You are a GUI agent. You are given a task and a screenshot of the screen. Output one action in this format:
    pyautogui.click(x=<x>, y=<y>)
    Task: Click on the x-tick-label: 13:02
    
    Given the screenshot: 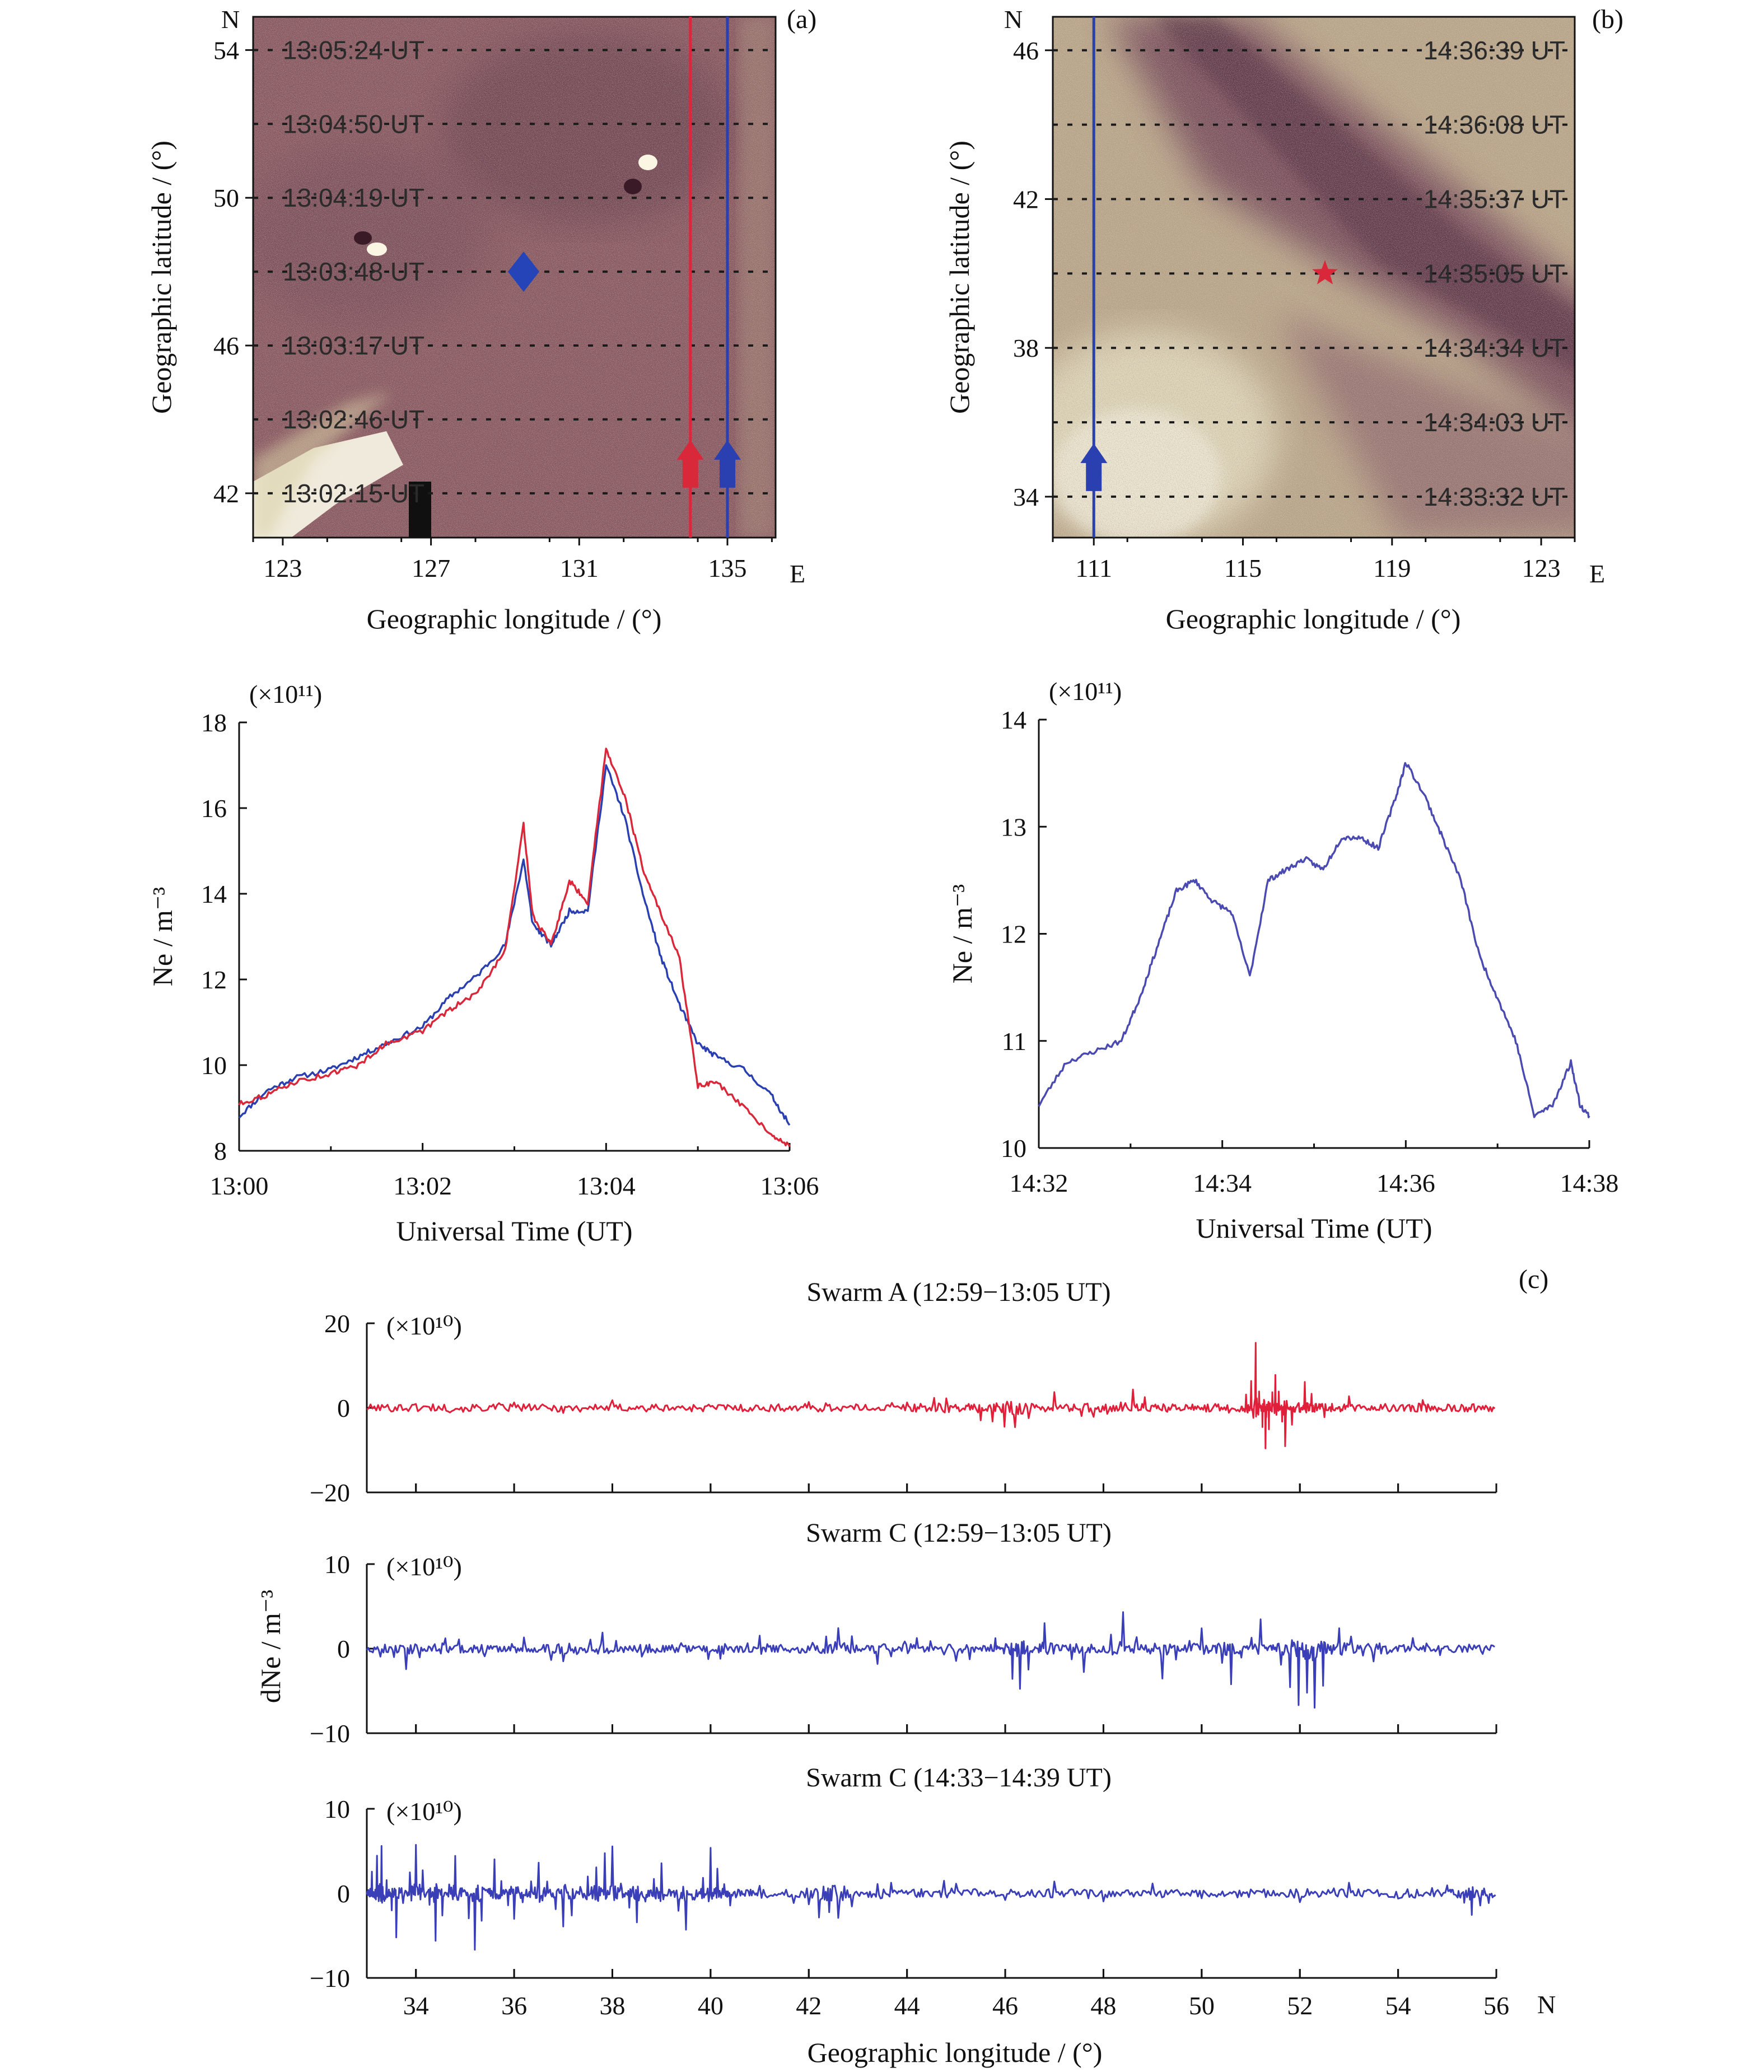 What is the action you would take?
    pyautogui.click(x=423, y=1186)
    